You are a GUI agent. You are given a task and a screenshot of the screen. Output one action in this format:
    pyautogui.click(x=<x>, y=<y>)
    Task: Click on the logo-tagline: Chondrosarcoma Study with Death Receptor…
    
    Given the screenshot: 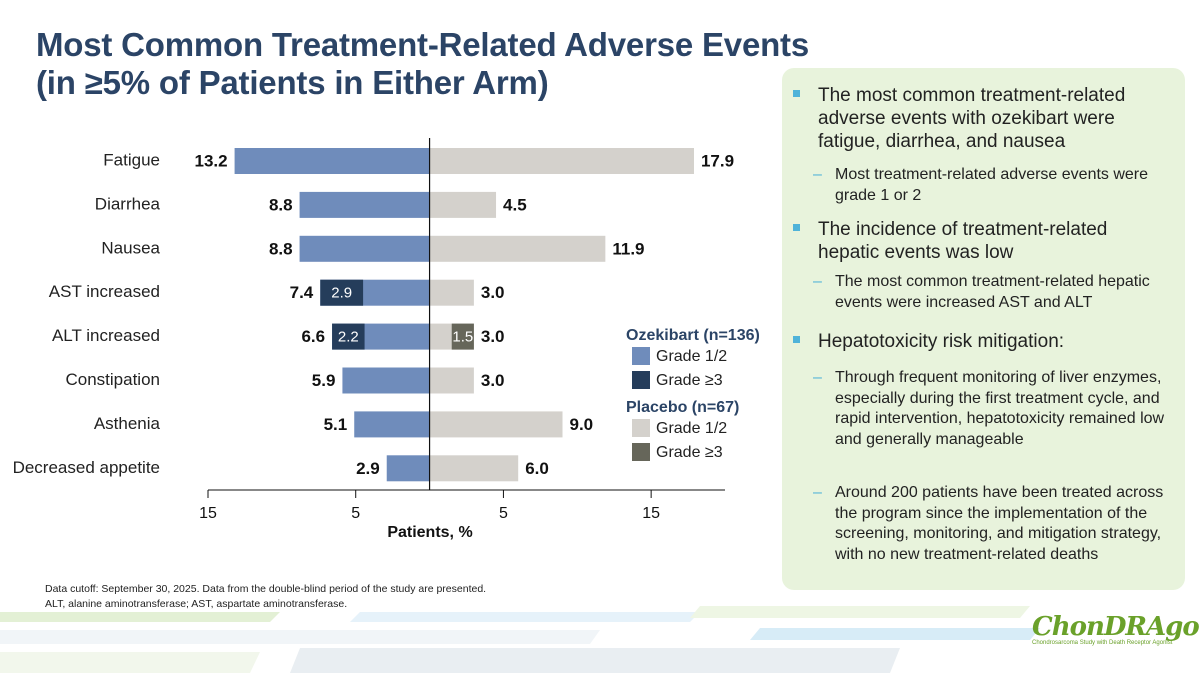 What is the action you would take?
    pyautogui.click(x=1102, y=643)
    